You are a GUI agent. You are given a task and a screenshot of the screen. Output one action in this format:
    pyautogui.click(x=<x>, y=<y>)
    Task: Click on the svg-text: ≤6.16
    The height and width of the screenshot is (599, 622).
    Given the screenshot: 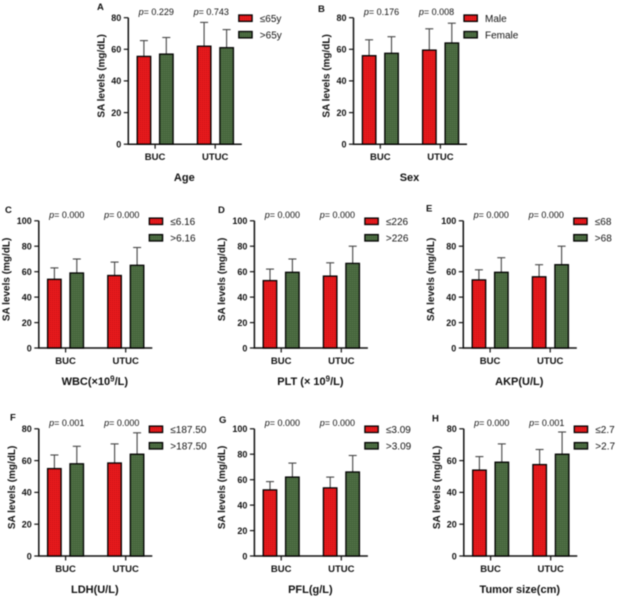 What is the action you would take?
    pyautogui.click(x=182, y=222)
    